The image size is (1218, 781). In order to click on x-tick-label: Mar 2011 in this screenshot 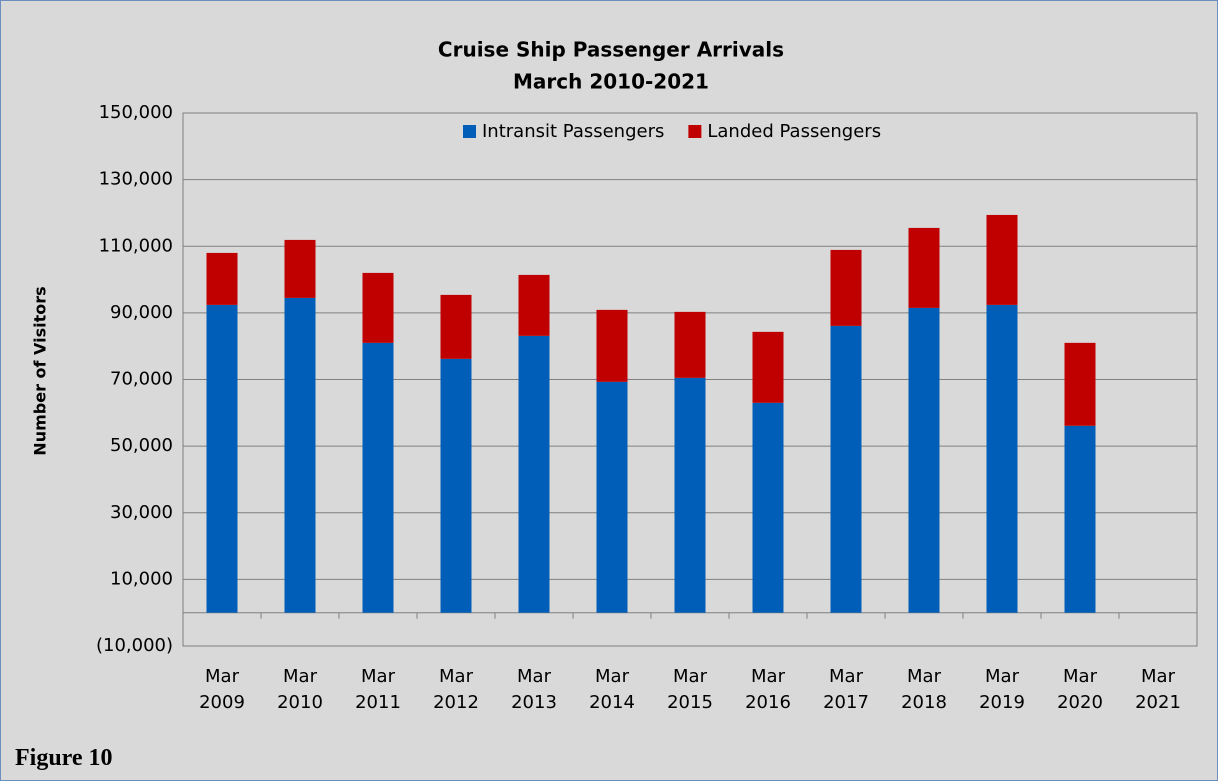, I will do `click(378, 689)`.